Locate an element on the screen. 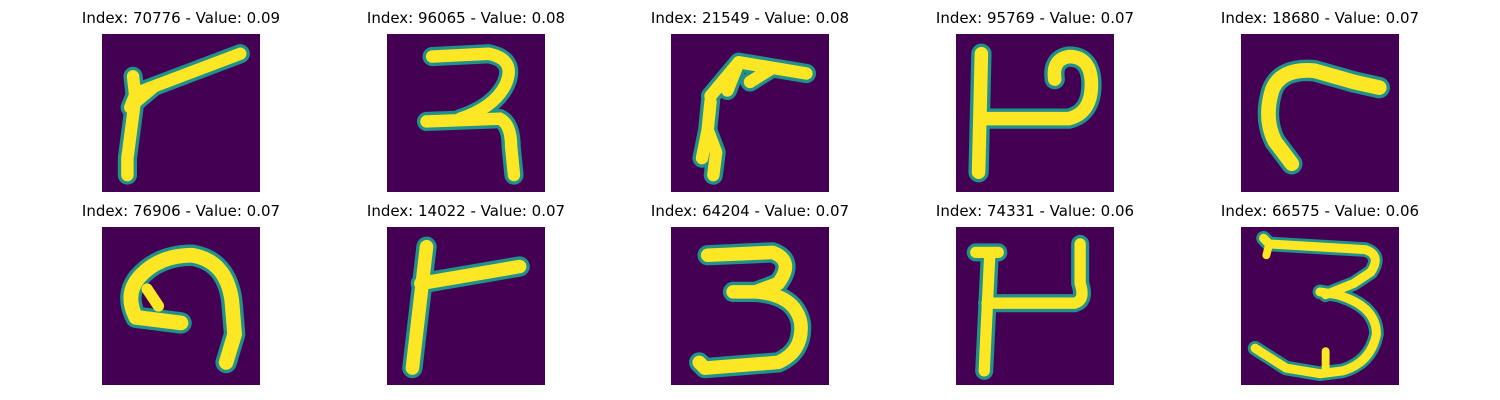  panel-title: Index: 70776 - Value: 0.09 is located at coordinates (181, 18).